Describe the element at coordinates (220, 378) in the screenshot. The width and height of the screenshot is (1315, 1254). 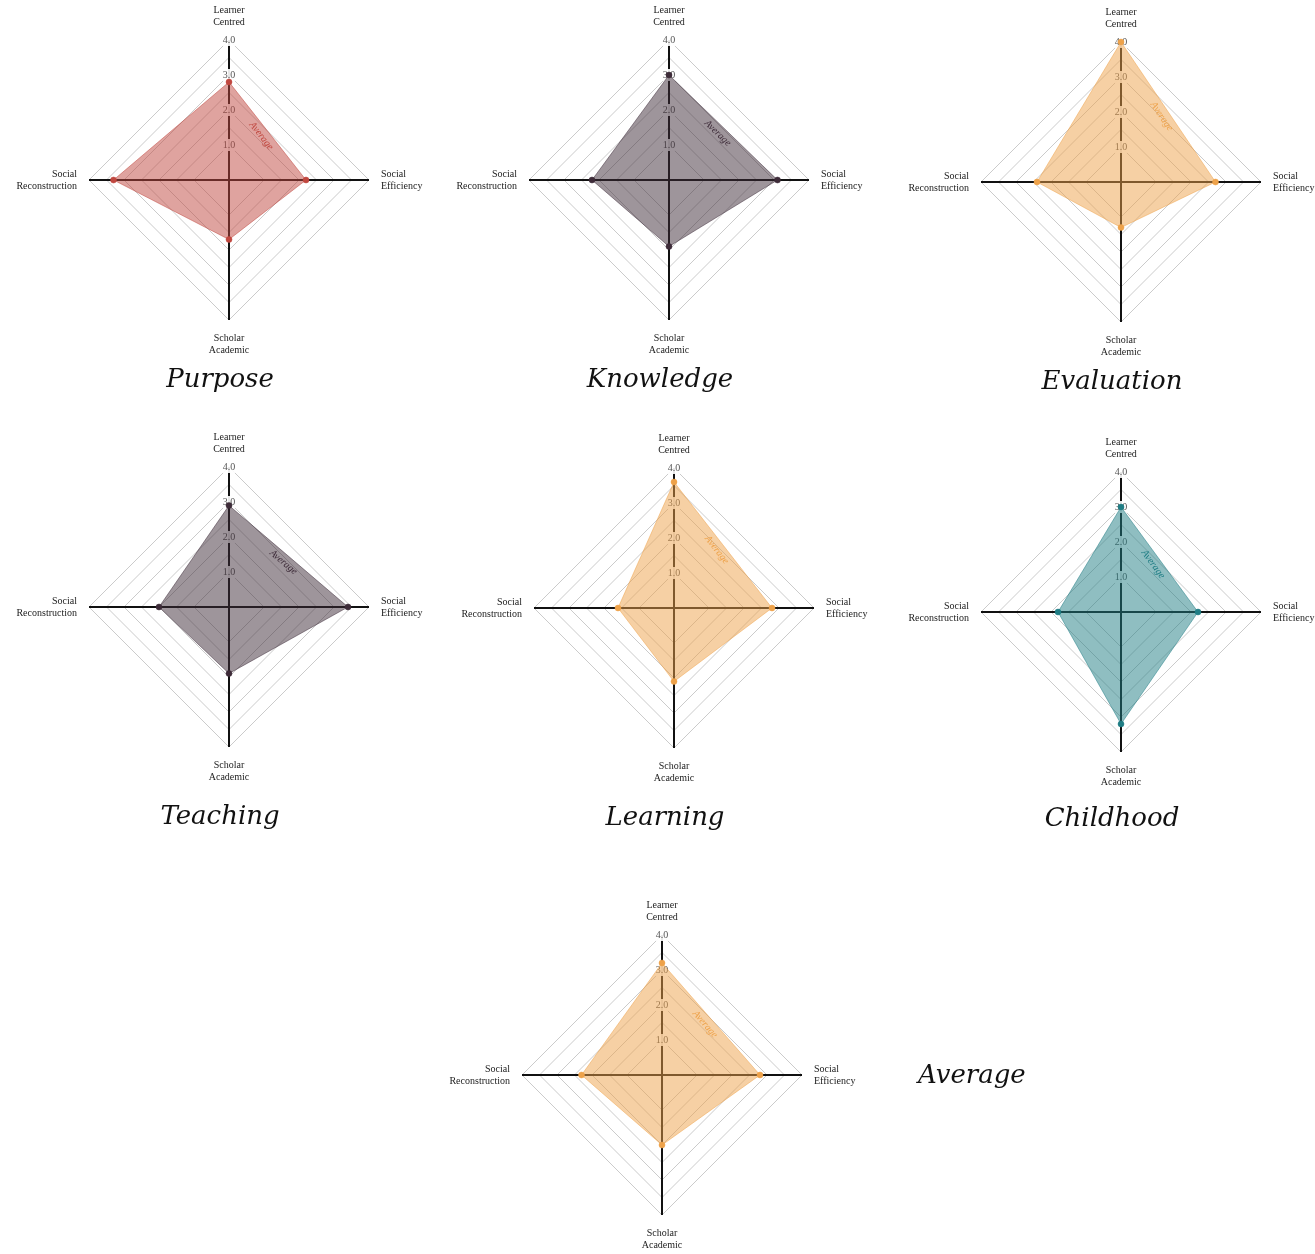
I see `text: Purpose` at that location.